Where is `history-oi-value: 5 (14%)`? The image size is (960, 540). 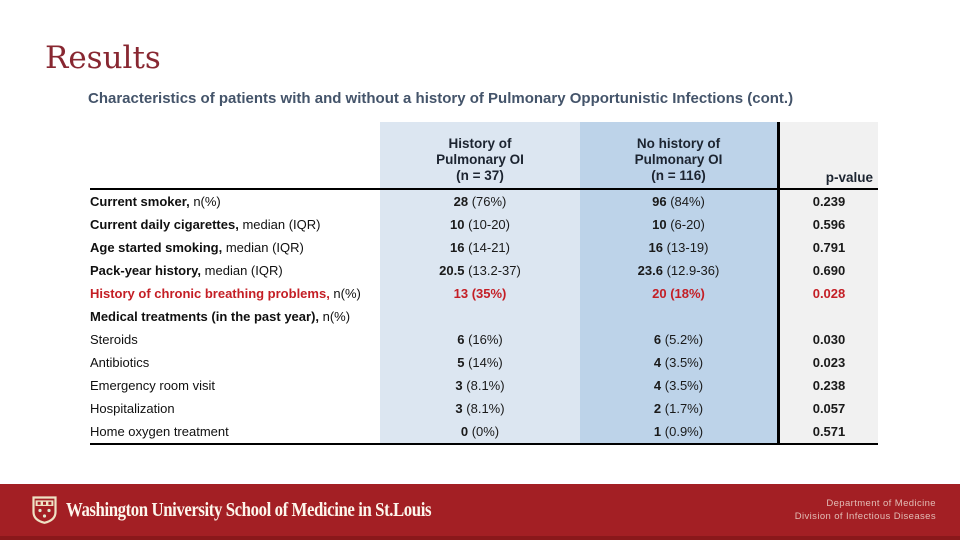
history-oi-value: 5 (14%) is located at coordinates (480, 362).